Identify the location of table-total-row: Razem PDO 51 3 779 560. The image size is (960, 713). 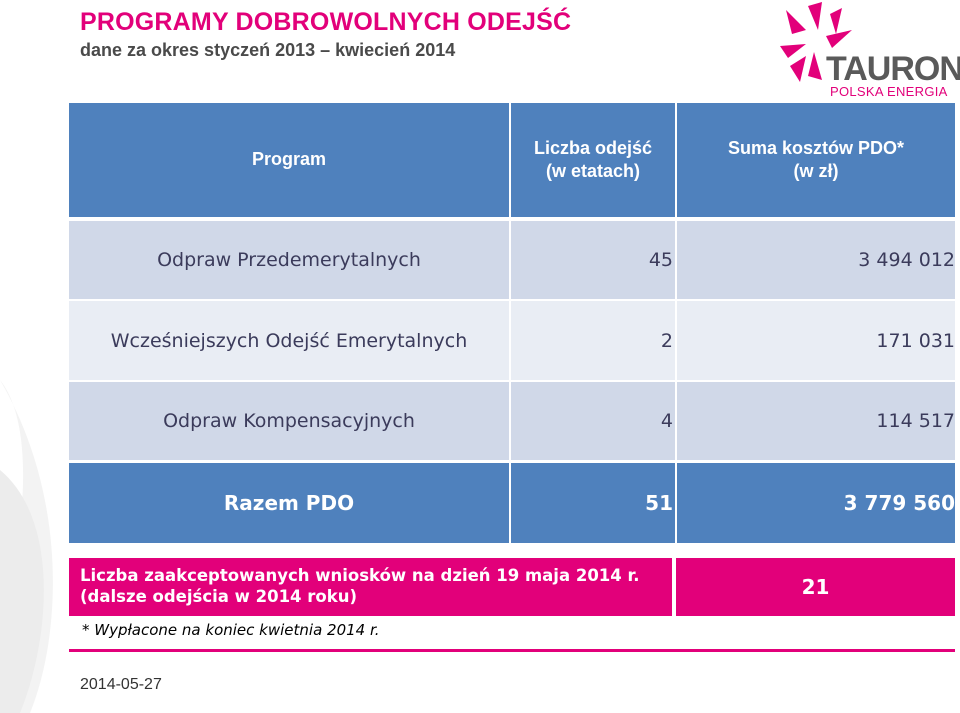
(512, 503).